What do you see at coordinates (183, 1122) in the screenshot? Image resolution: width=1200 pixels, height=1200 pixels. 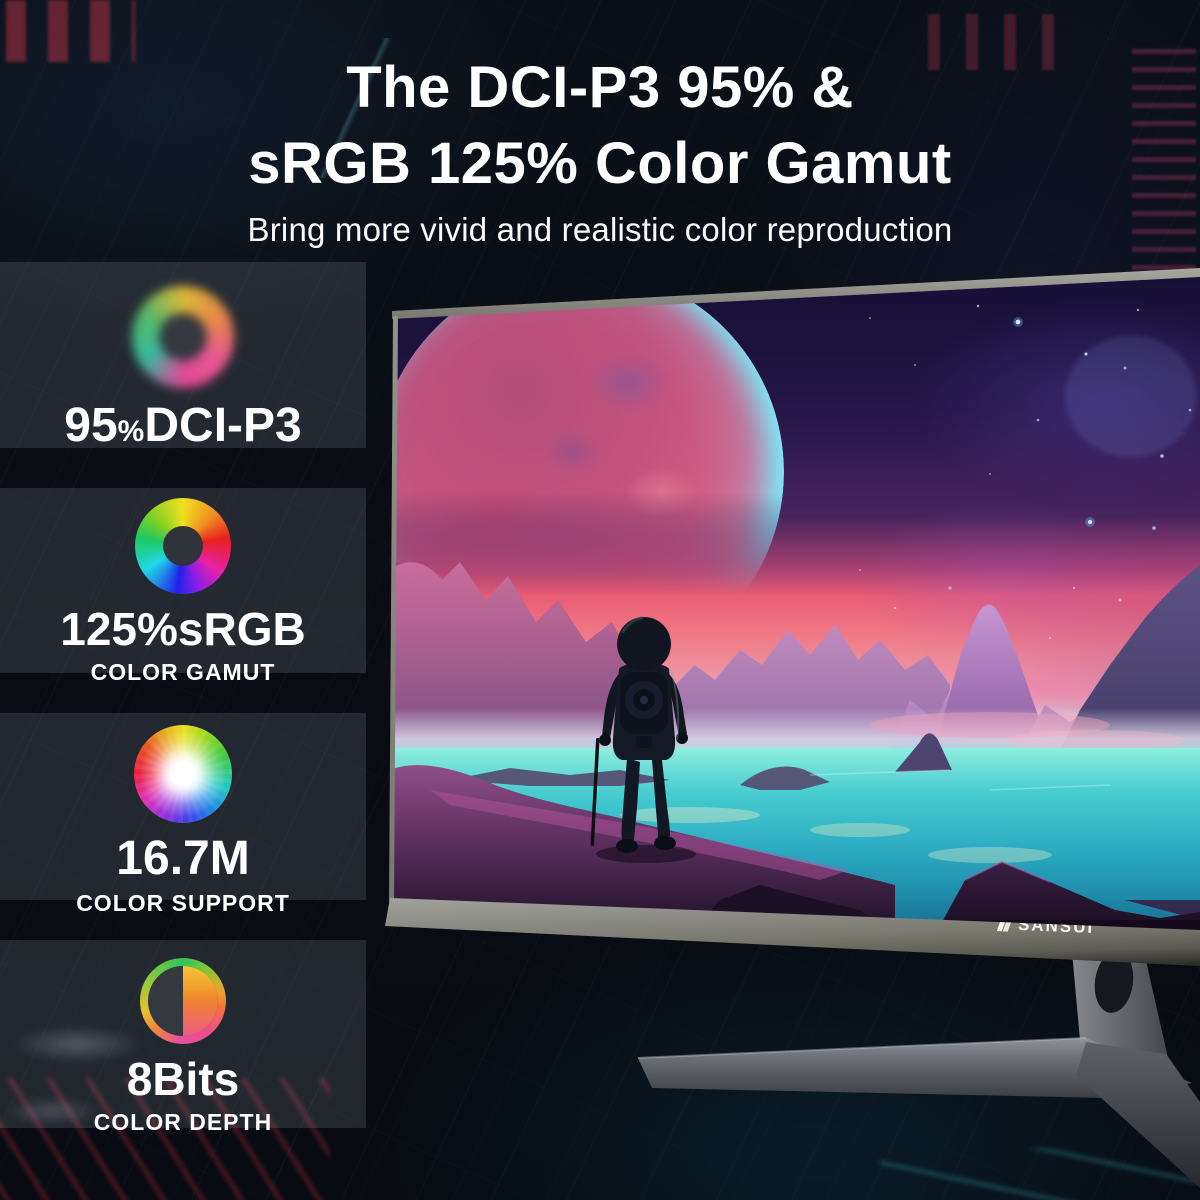 I see `feature-sublabel: COLOR DEPTH` at bounding box center [183, 1122].